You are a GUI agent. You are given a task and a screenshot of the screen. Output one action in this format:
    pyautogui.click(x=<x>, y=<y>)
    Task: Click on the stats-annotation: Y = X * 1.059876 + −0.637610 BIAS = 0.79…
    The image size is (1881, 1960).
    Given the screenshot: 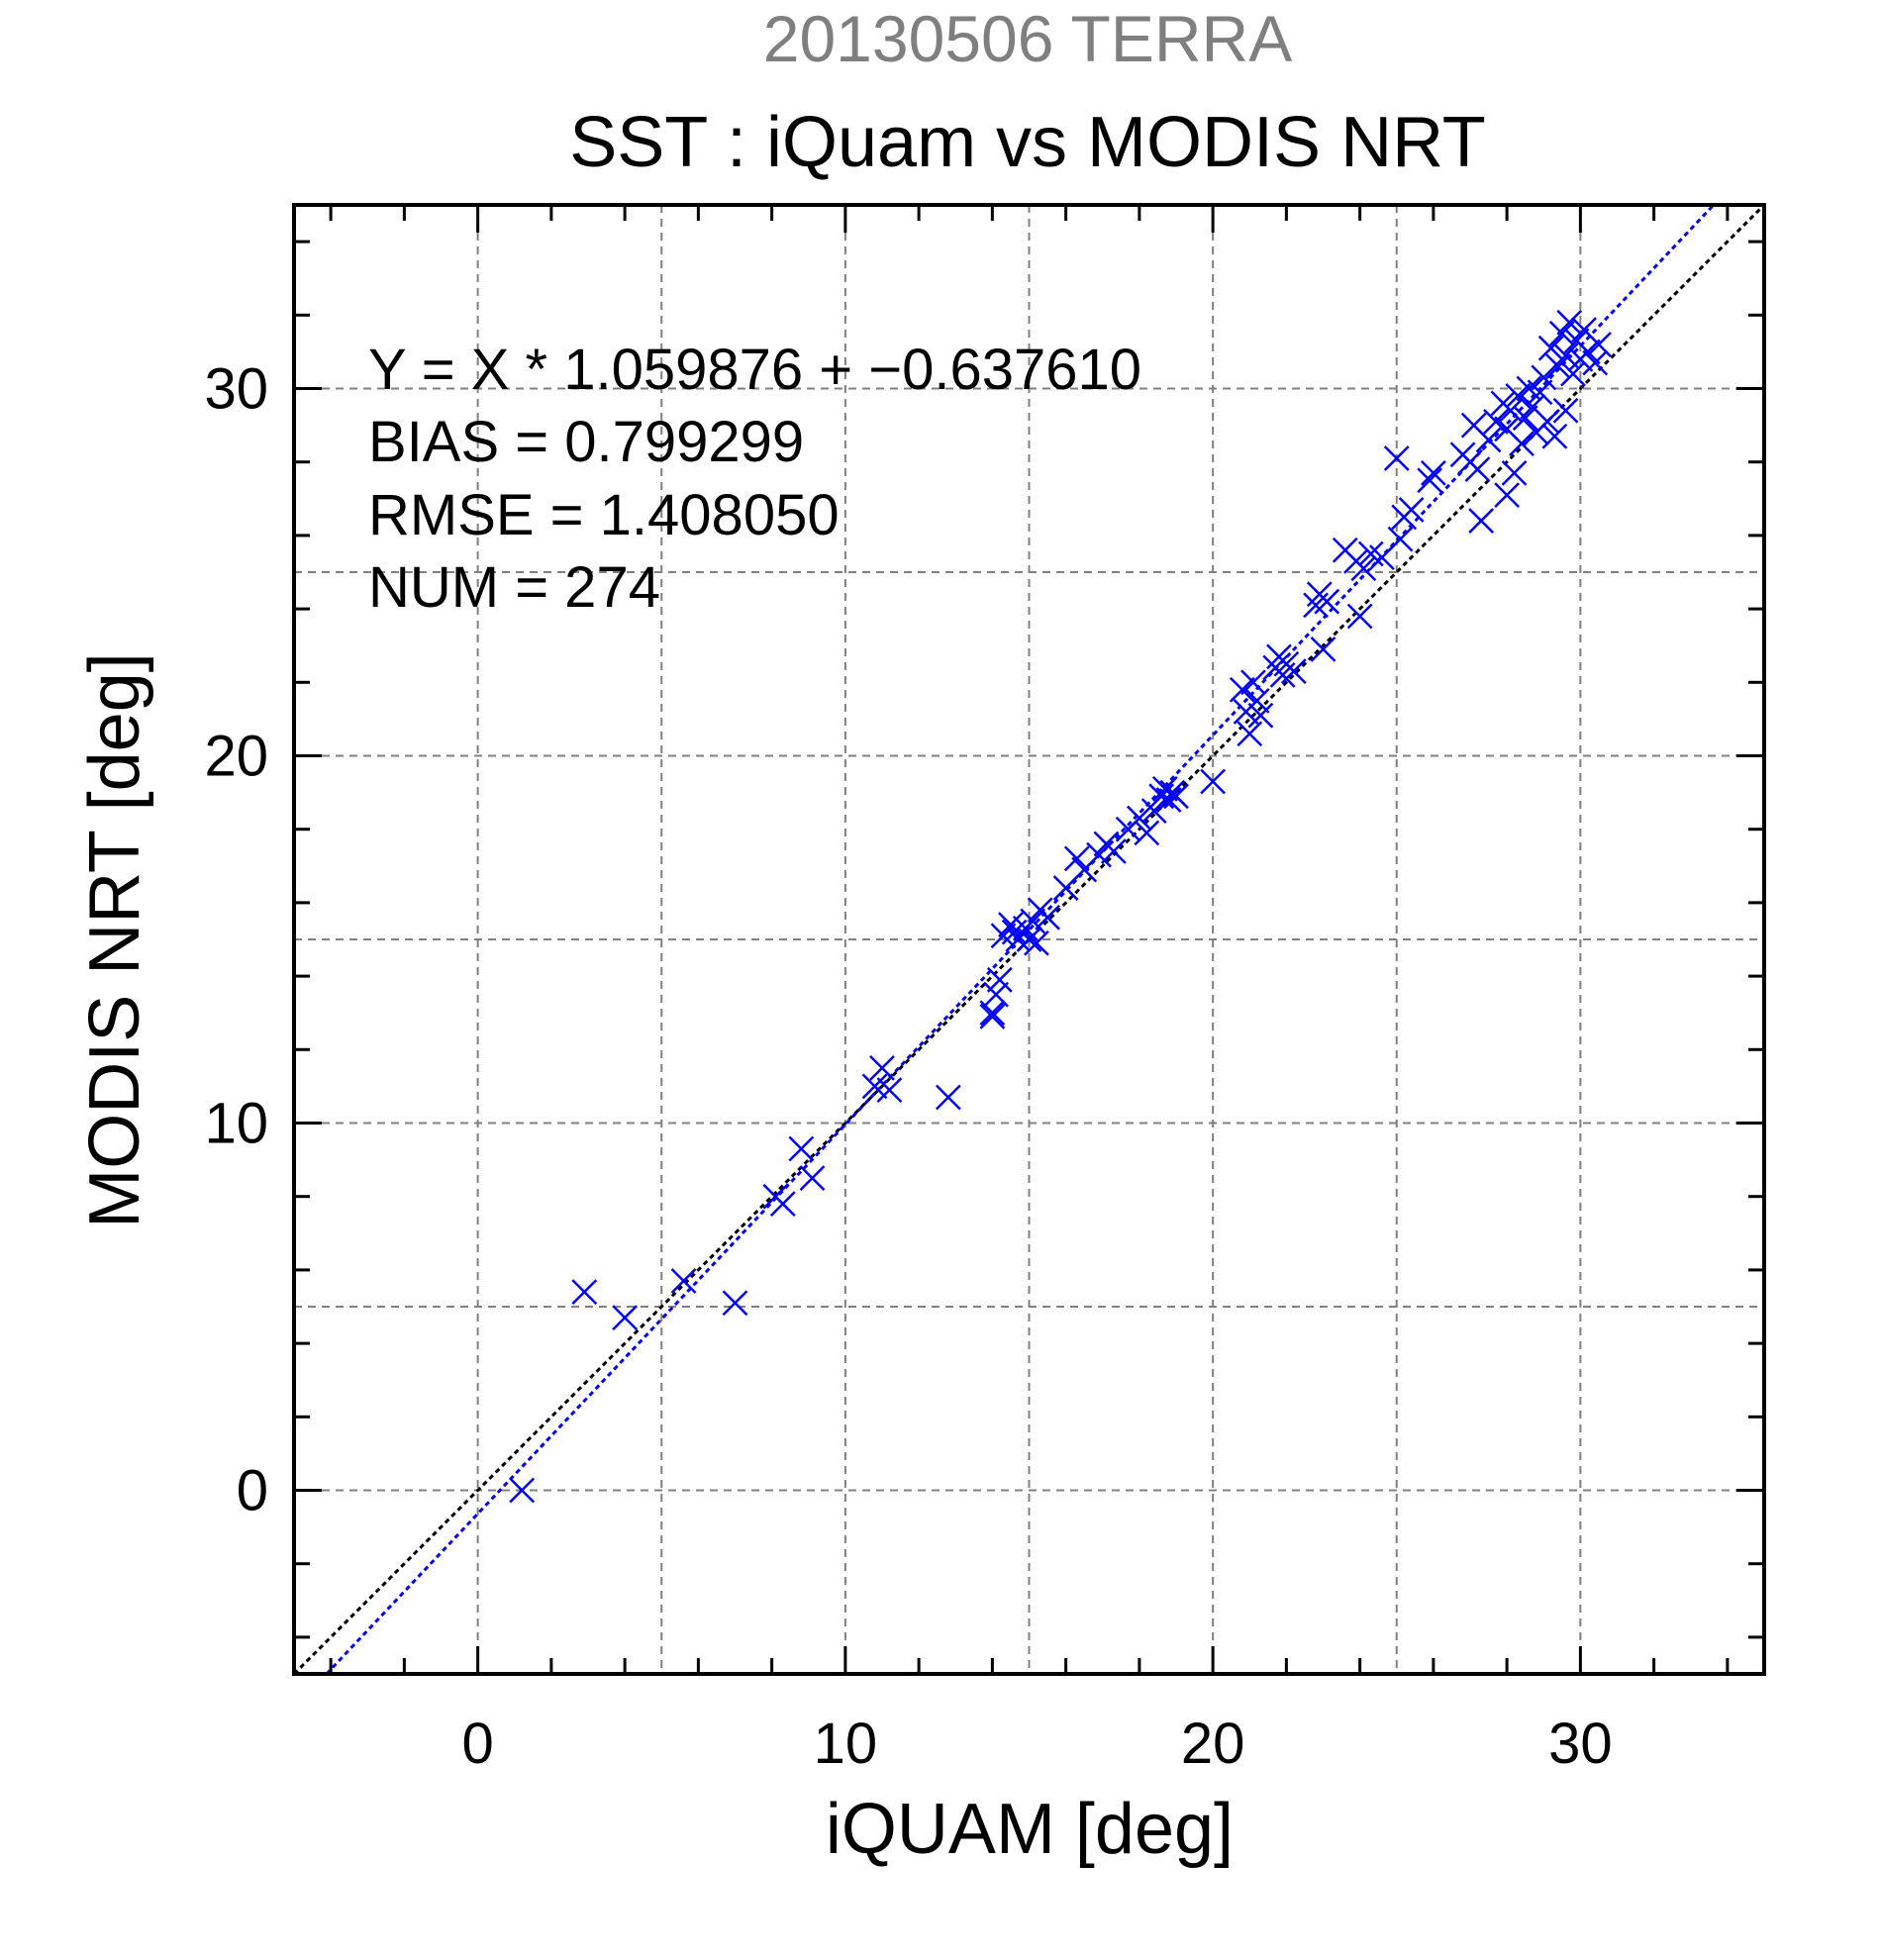 What is the action you would take?
    pyautogui.click(x=754, y=479)
    